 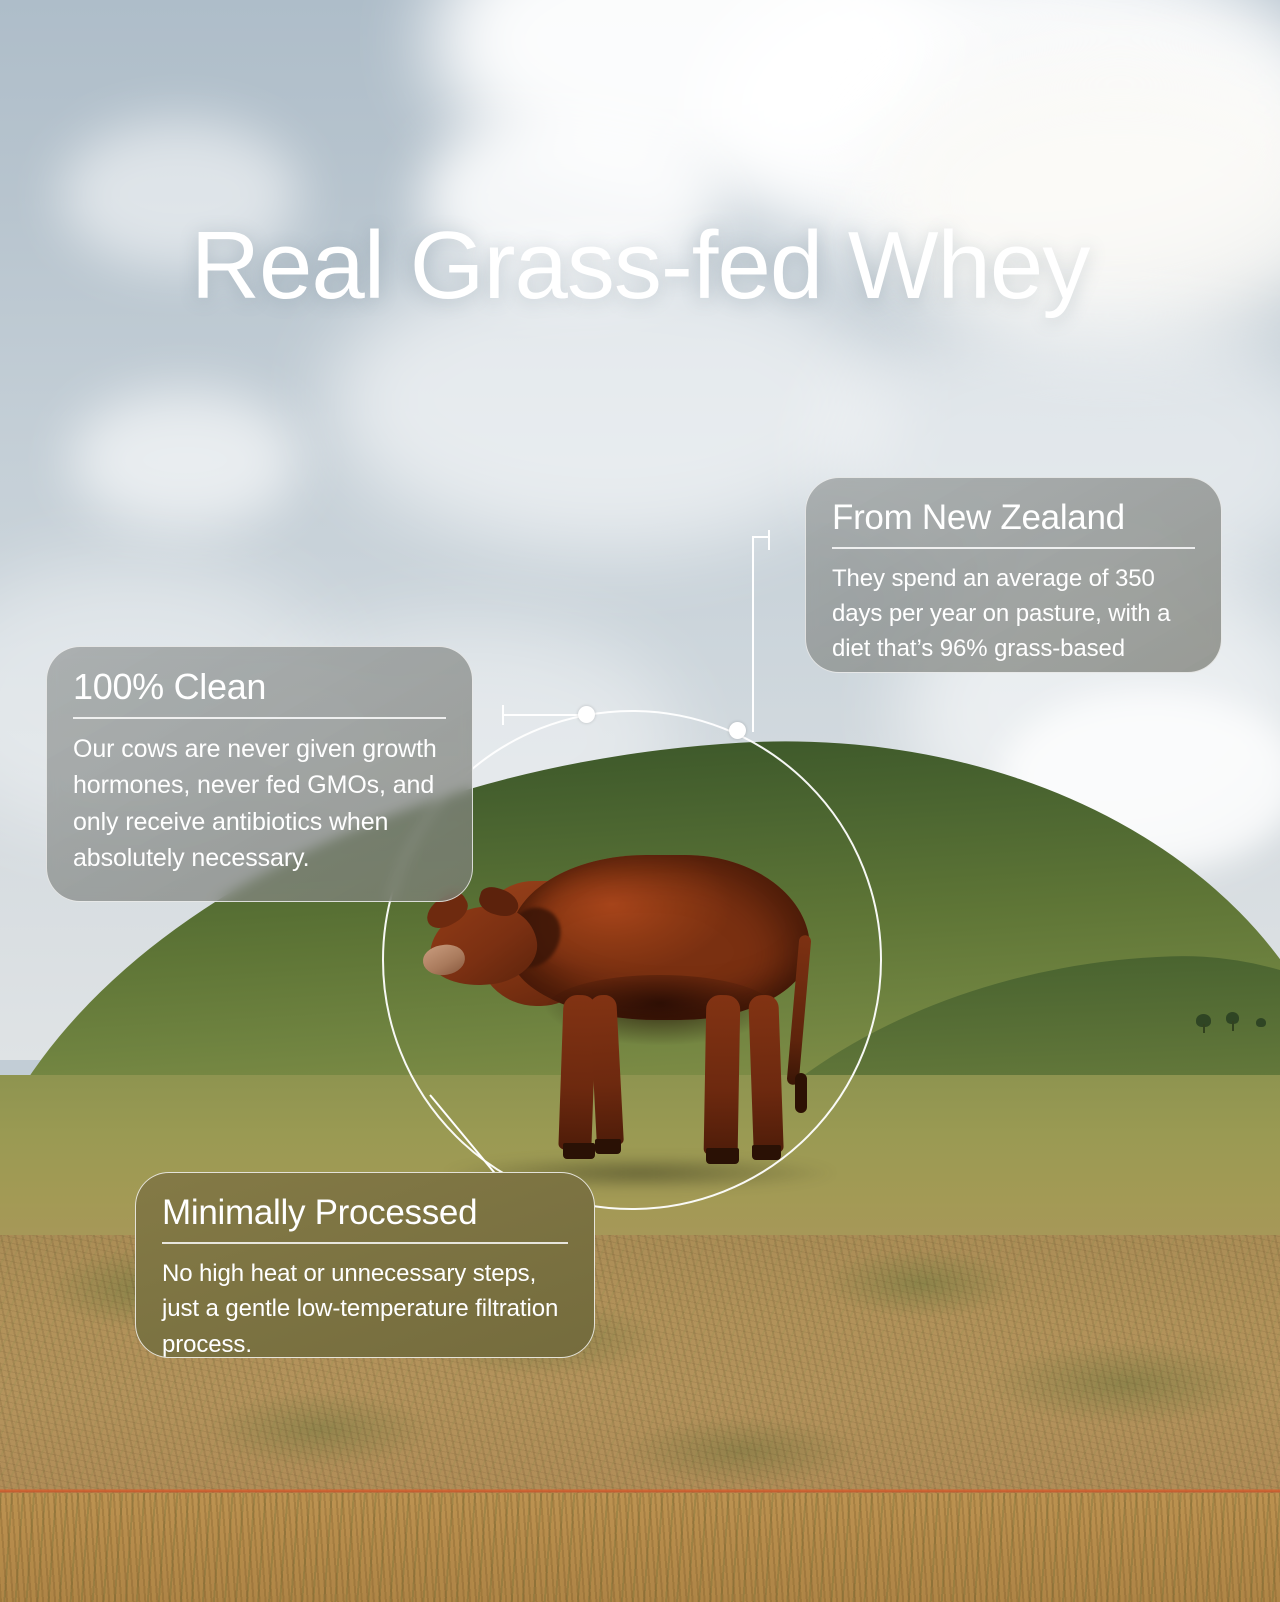 What do you see at coordinates (640, 1491) in the screenshot?
I see `orange-accent-line` at bounding box center [640, 1491].